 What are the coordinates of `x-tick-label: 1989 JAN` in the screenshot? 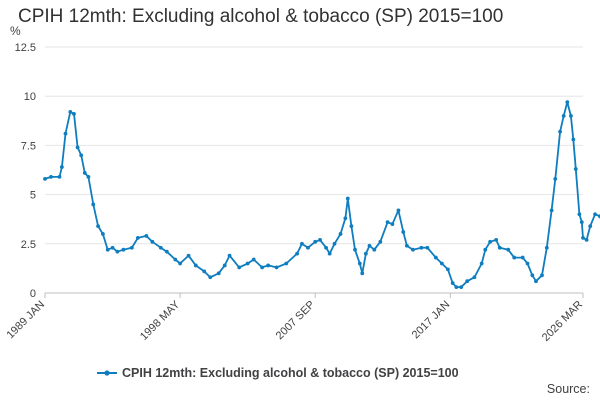 It's located at (25, 320).